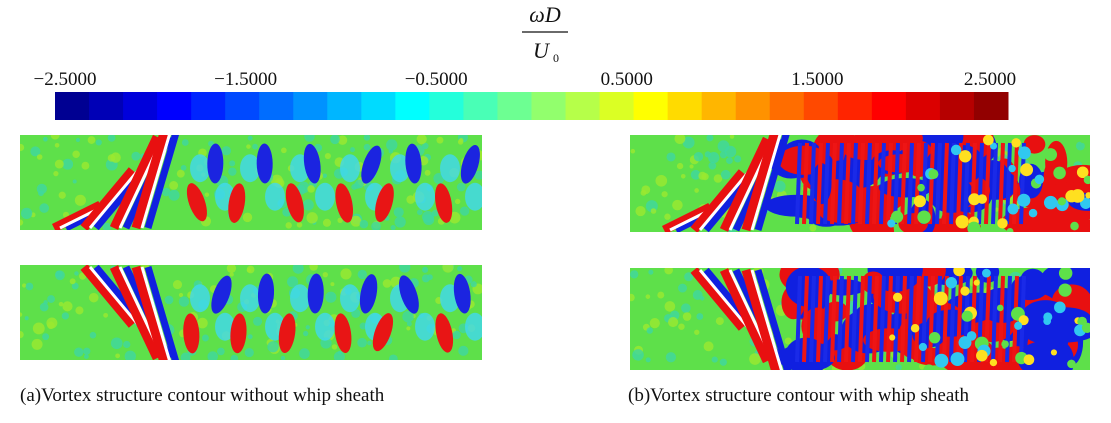 This screenshot has height=423, width=1111. What do you see at coordinates (545, 14) in the screenshot?
I see `colorbar-label-numerator: ωD` at bounding box center [545, 14].